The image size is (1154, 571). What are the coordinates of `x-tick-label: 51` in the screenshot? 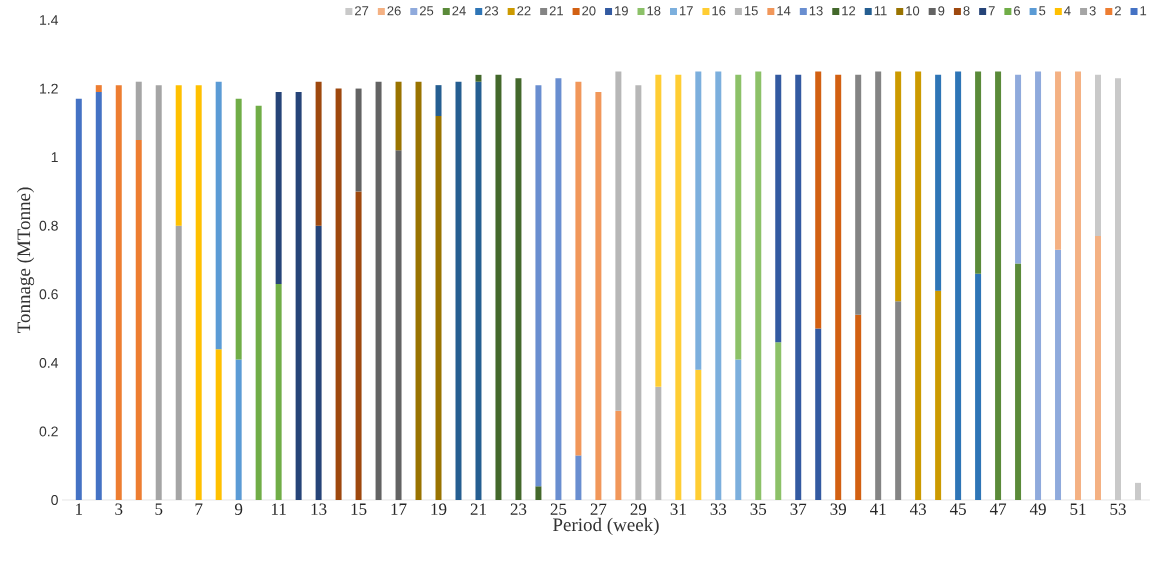 It's located at (1078, 509).